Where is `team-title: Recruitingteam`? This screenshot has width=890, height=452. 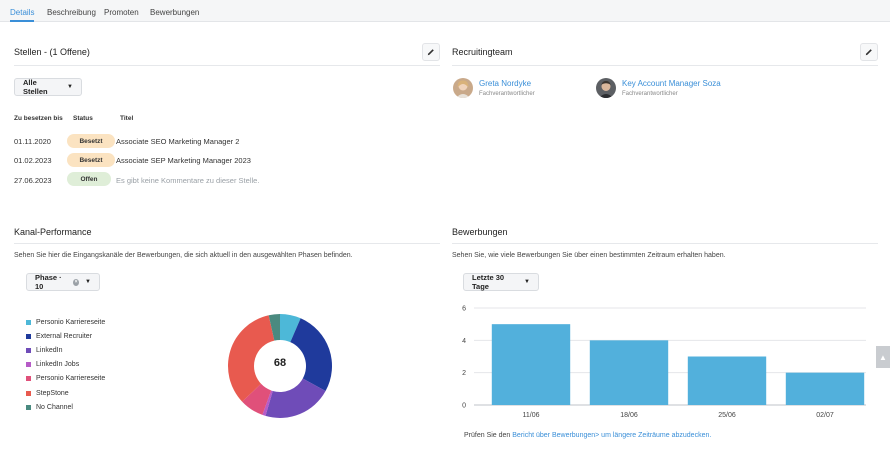 team-title: Recruitingteam is located at coordinates (482, 52).